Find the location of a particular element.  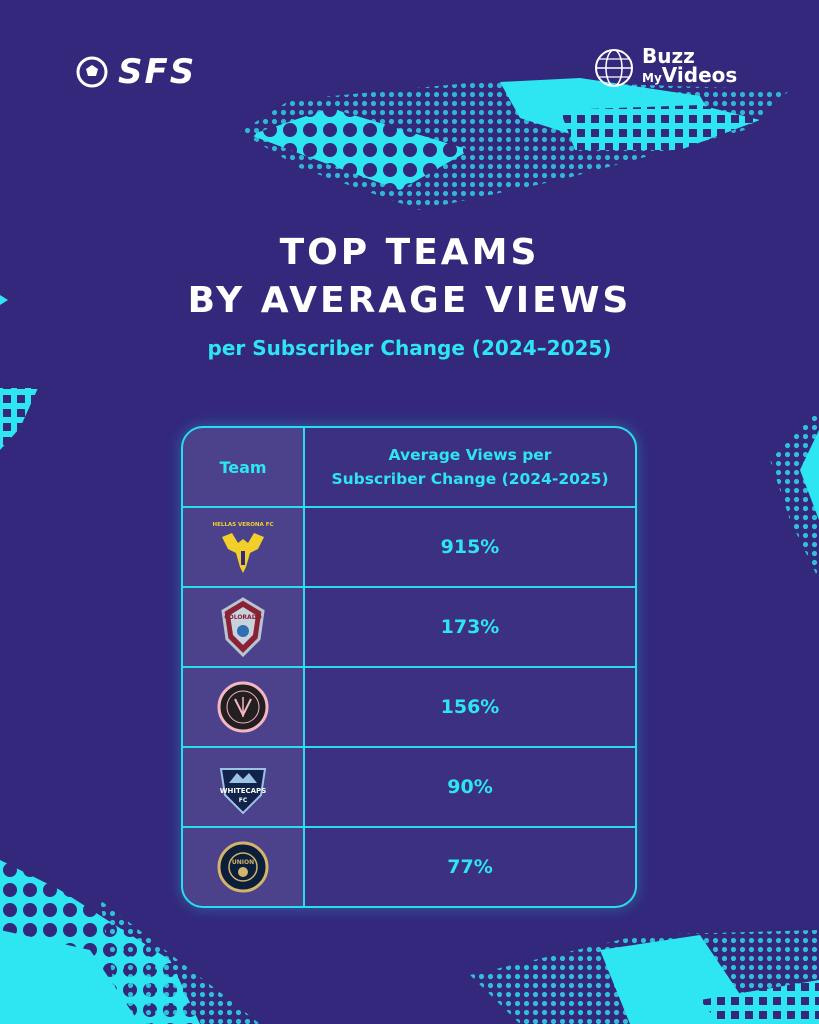

brand-word-my: My is located at coordinates (652, 78).